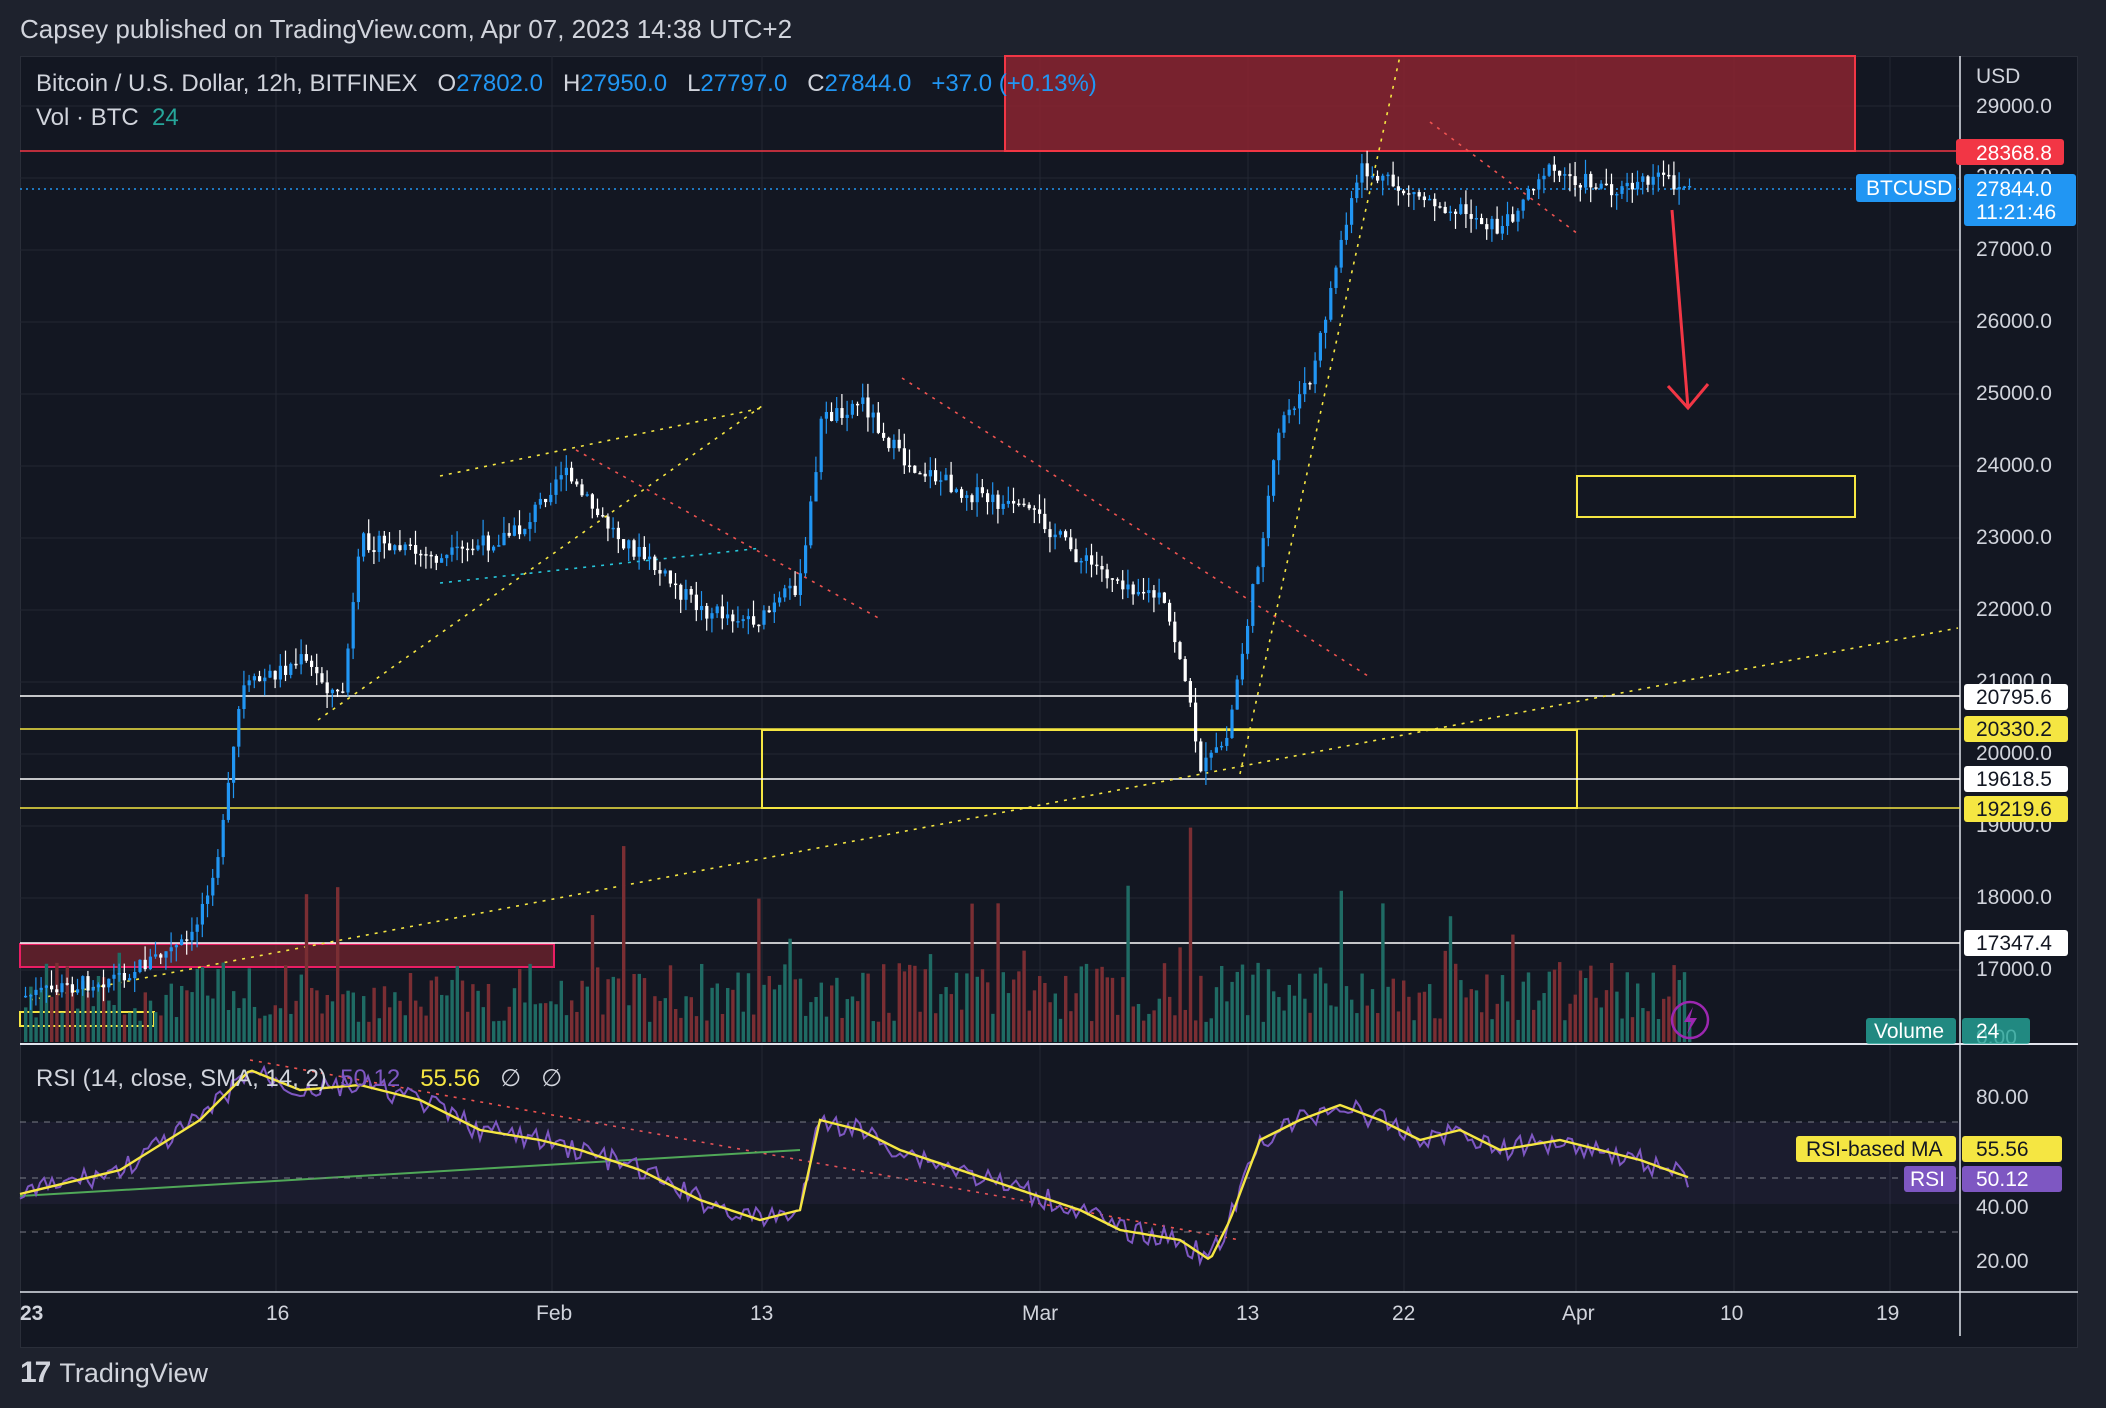  Describe the element at coordinates (571, 83) in the screenshot. I see `high-label: H` at that location.